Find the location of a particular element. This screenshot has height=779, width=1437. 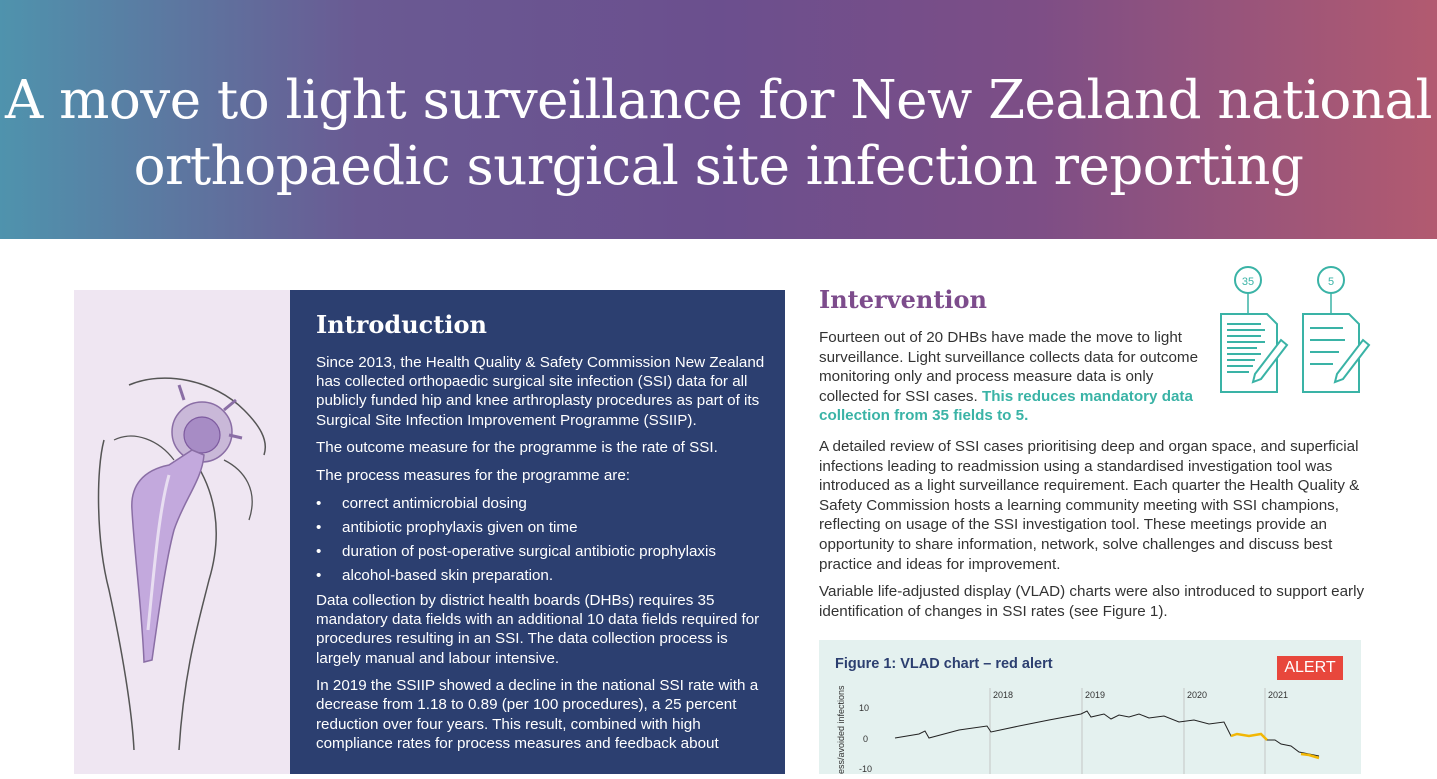

figure-title: Figure 1: VLAD chart – red alert is located at coordinates (944, 664).